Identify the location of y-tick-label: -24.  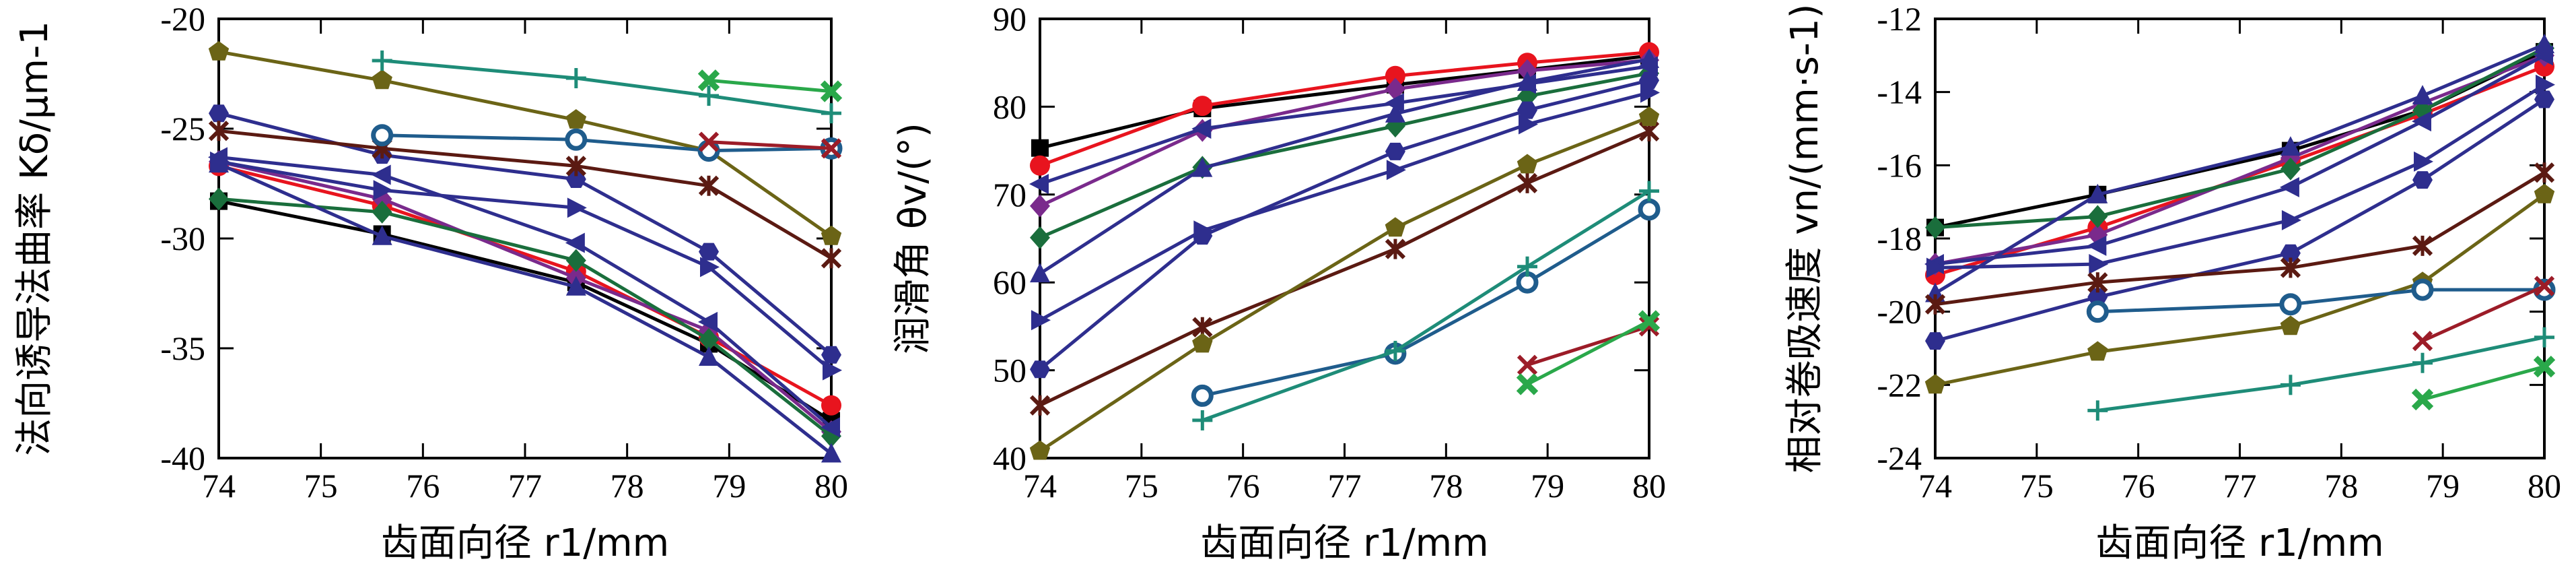
(1899, 458).